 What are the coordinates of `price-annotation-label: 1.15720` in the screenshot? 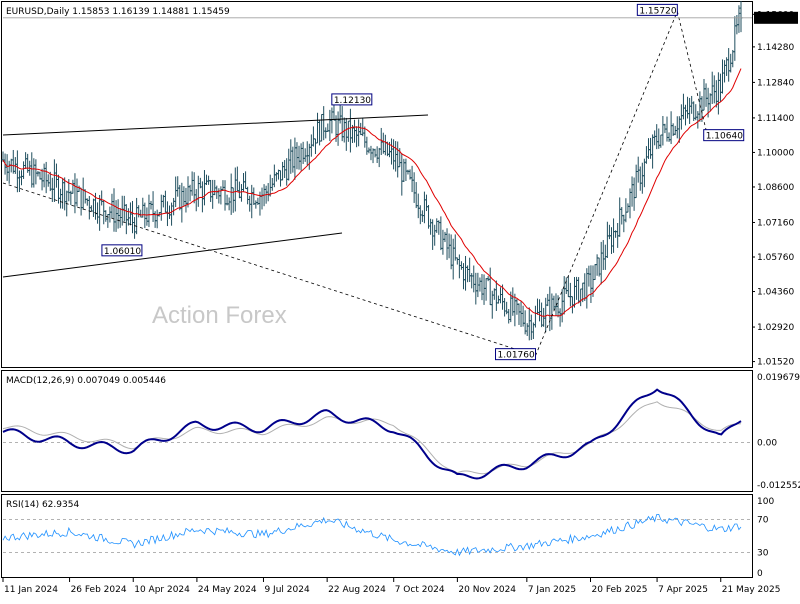 It's located at (657, 11).